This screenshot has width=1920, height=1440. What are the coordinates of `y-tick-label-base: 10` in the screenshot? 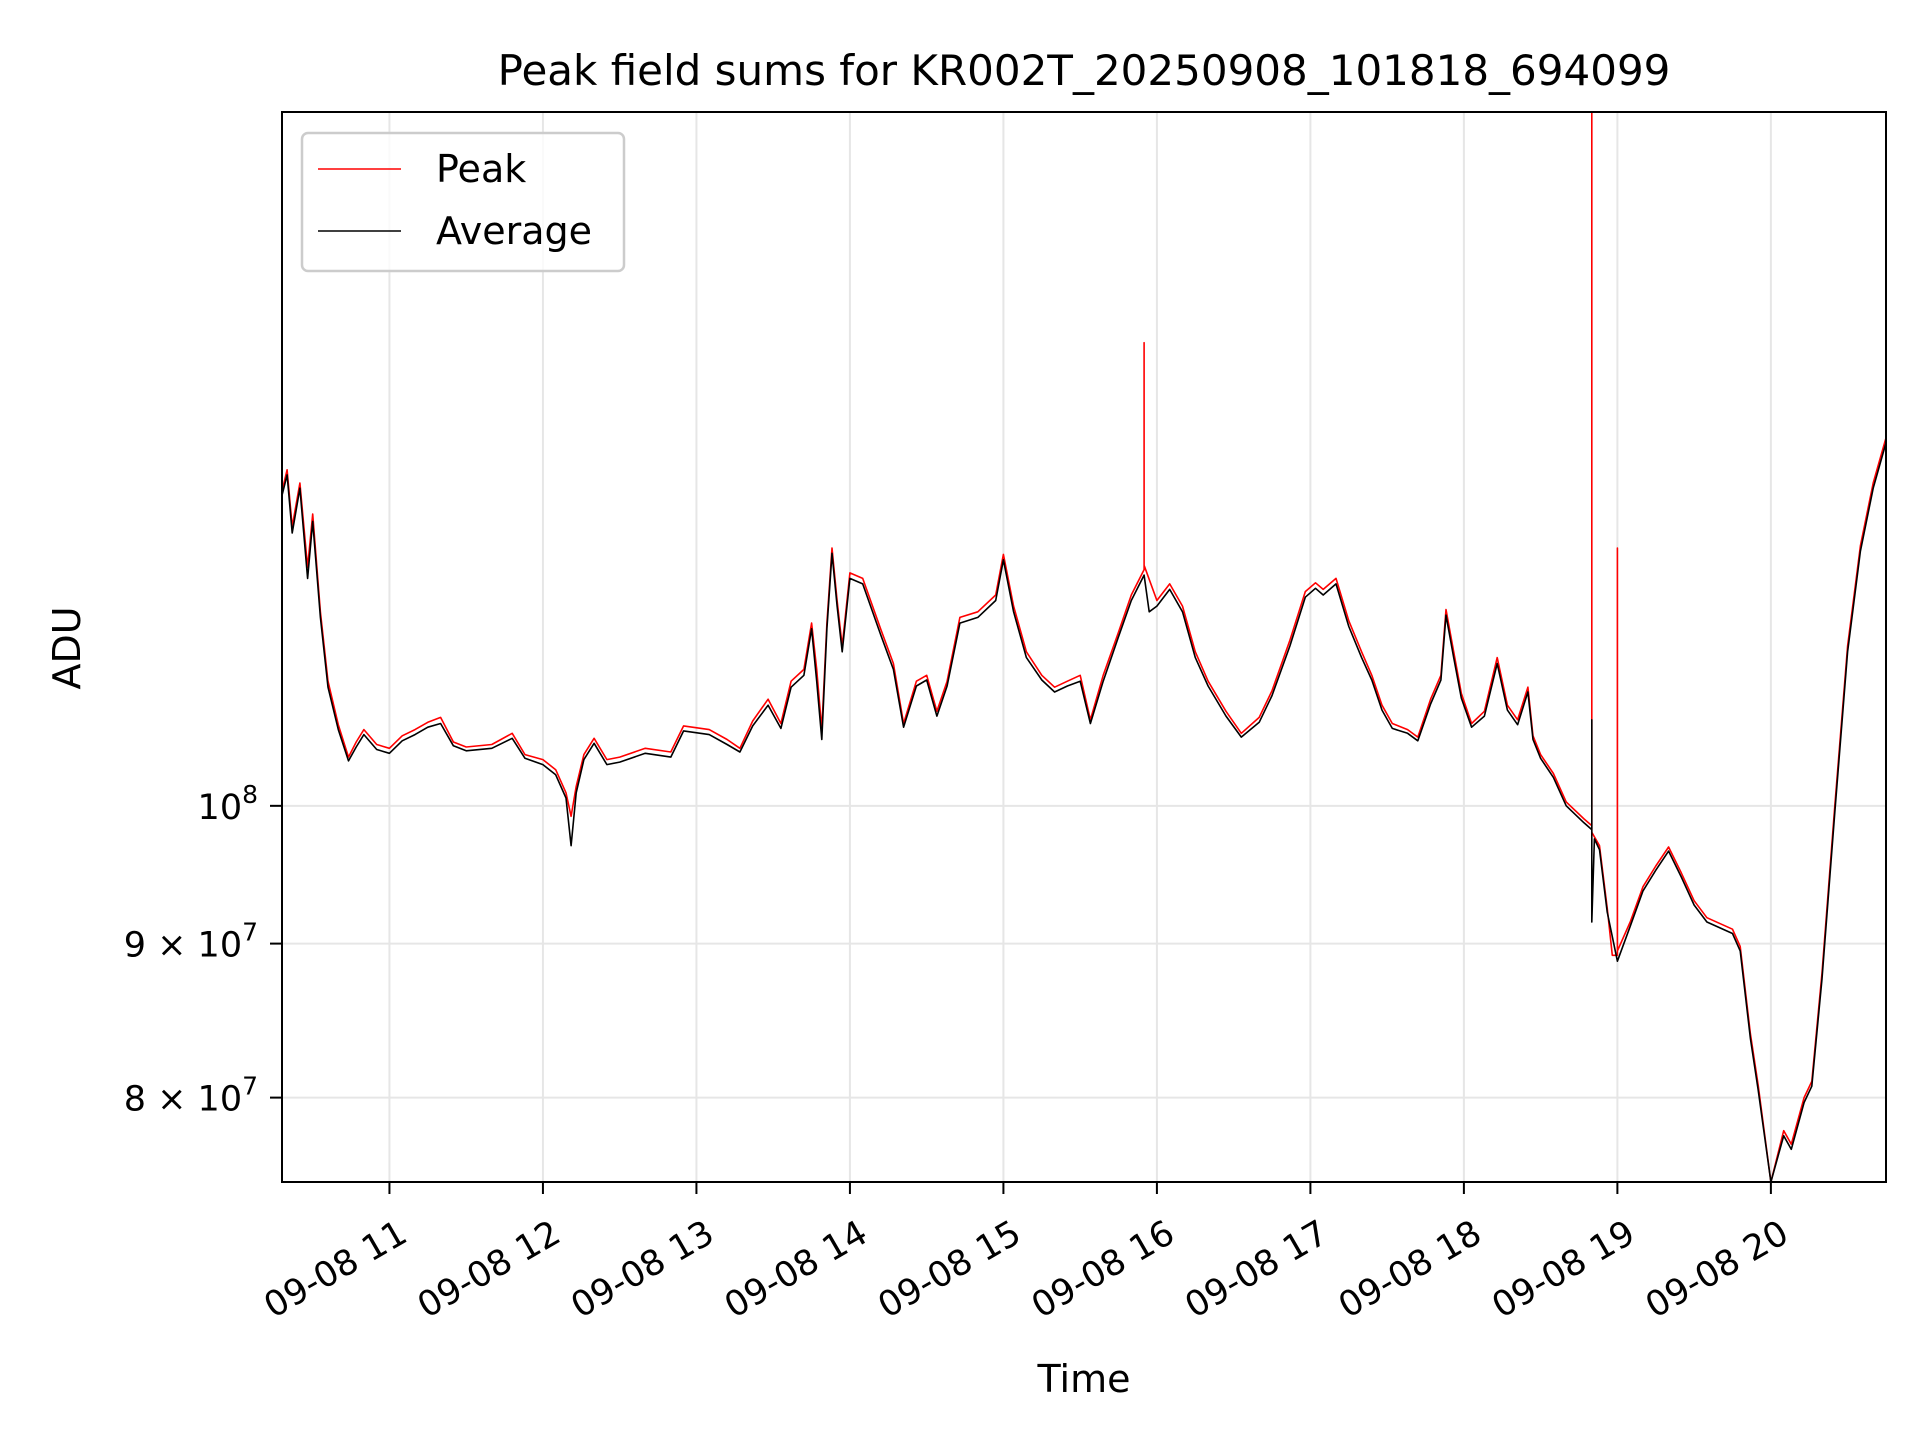 It's located at (220, 808).